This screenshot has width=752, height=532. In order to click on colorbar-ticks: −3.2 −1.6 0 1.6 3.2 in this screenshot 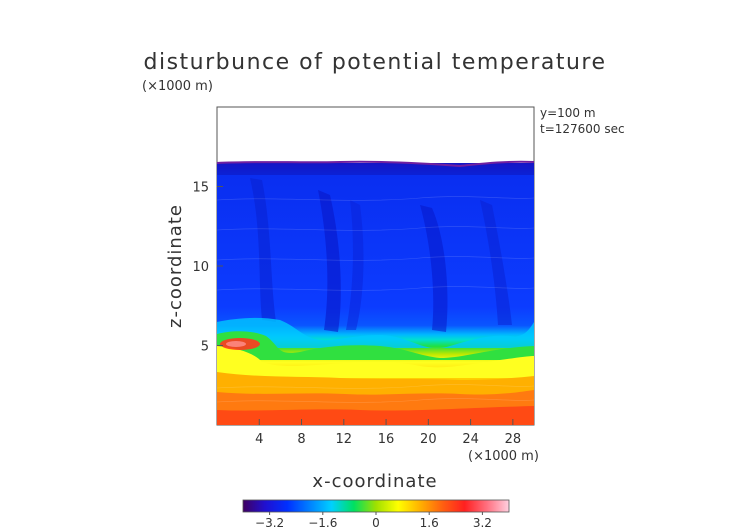, I will do `click(373, 521)`.